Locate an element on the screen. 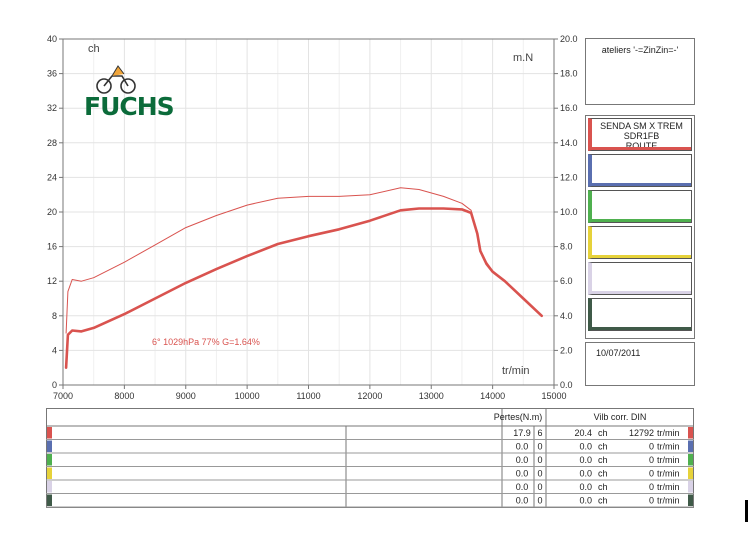  y-right-tick-label: 2.0 is located at coordinates (566, 350).